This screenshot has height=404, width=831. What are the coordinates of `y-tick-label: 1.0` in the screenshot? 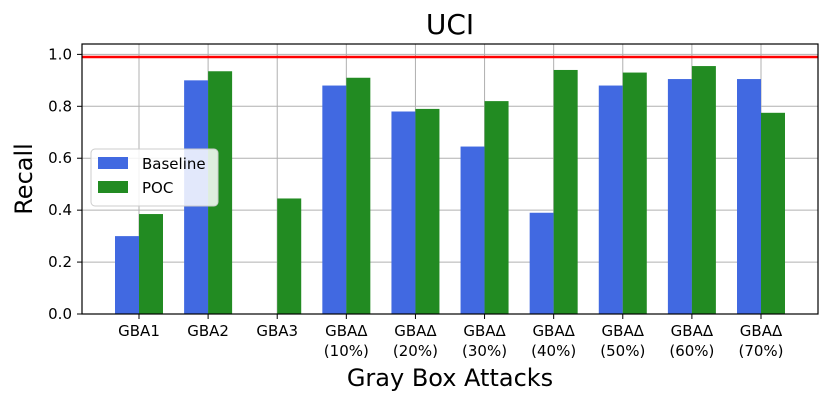 It's located at (60, 54).